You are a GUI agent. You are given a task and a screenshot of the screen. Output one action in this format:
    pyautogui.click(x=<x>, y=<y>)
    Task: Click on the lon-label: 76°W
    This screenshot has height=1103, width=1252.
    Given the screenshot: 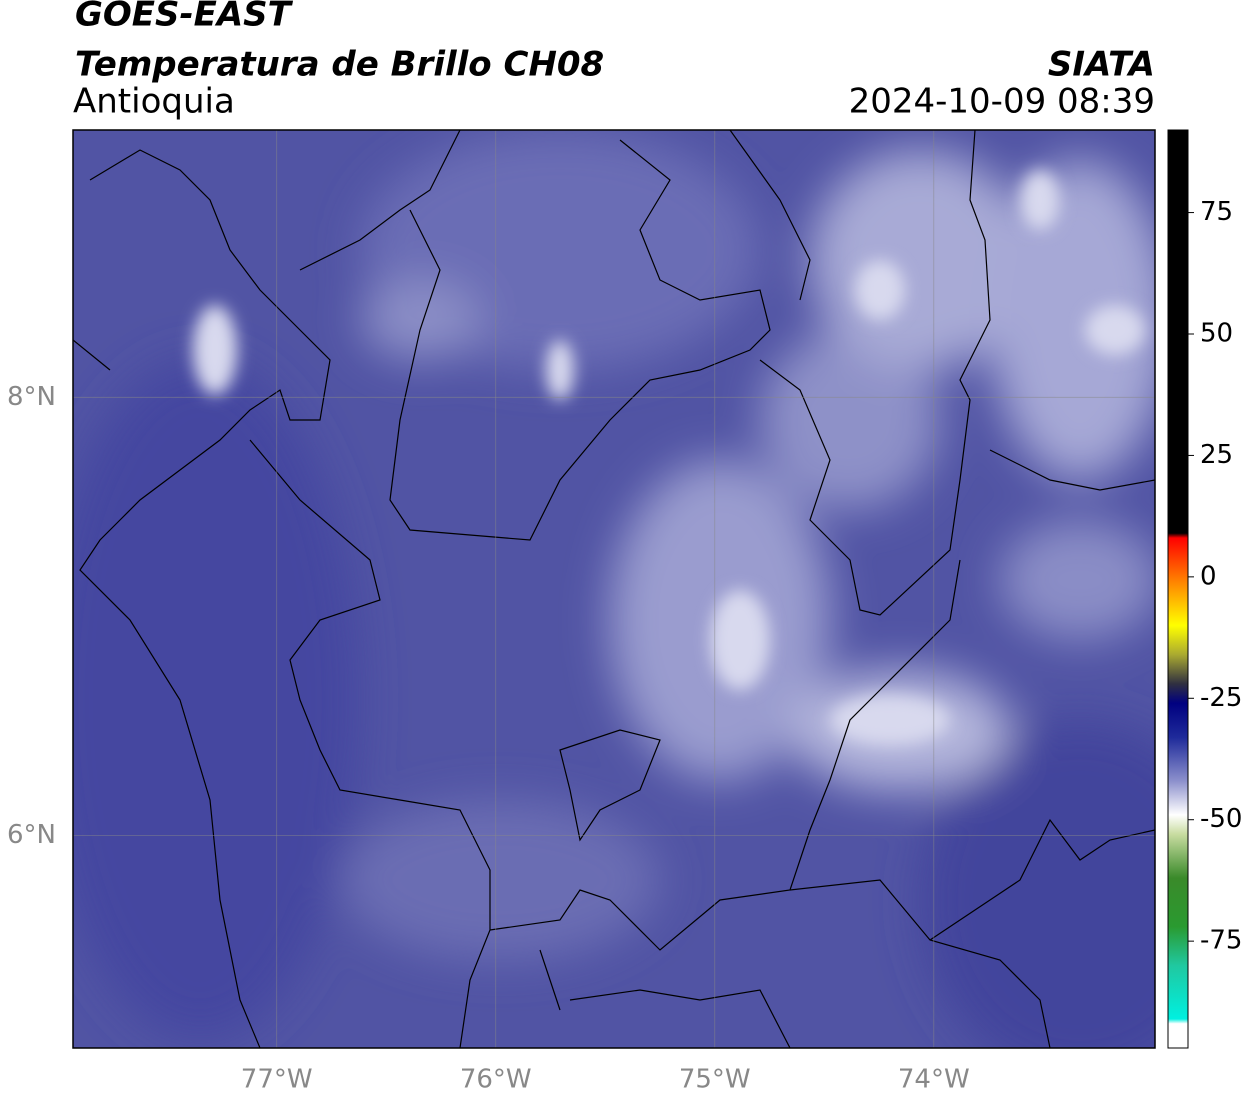 What is the action you would take?
    pyautogui.click(x=496, y=1080)
    